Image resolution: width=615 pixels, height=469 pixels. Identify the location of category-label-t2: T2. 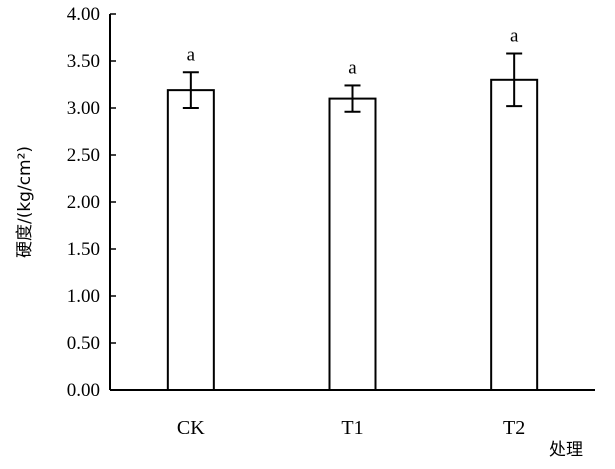
(514, 428).